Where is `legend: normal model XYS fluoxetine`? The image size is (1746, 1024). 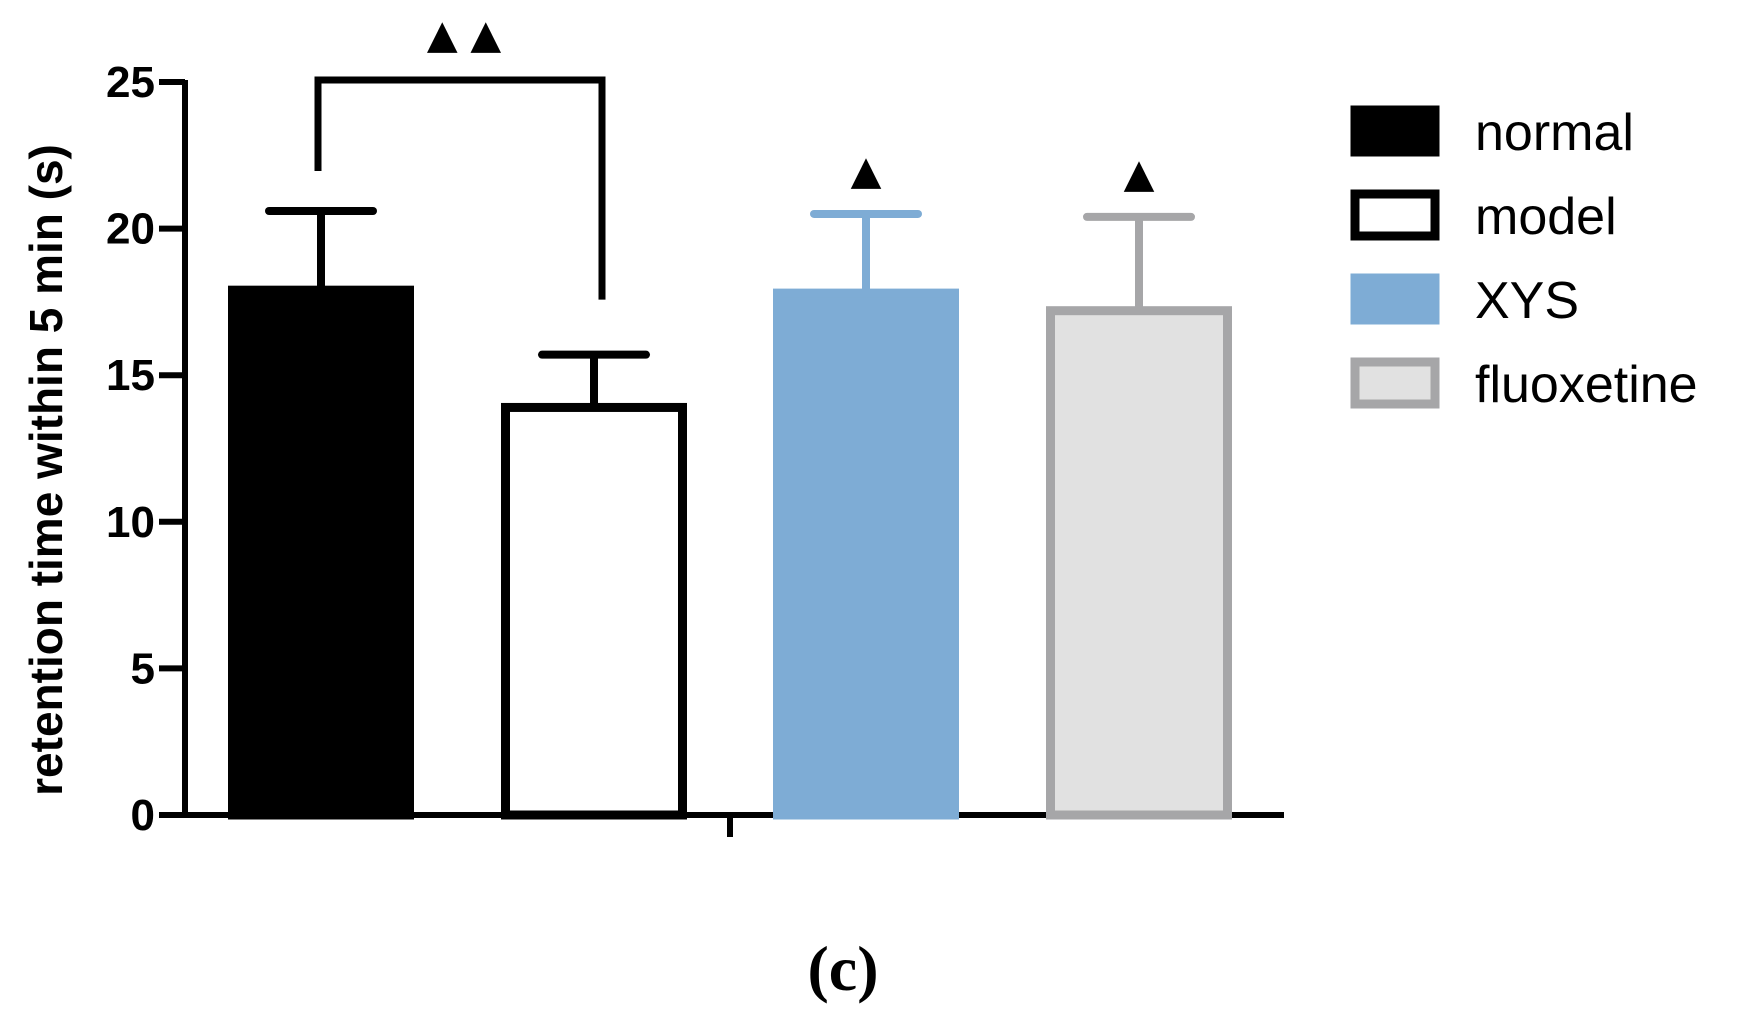
legend: normal model XYS fluoxetine is located at coordinates (1524, 259).